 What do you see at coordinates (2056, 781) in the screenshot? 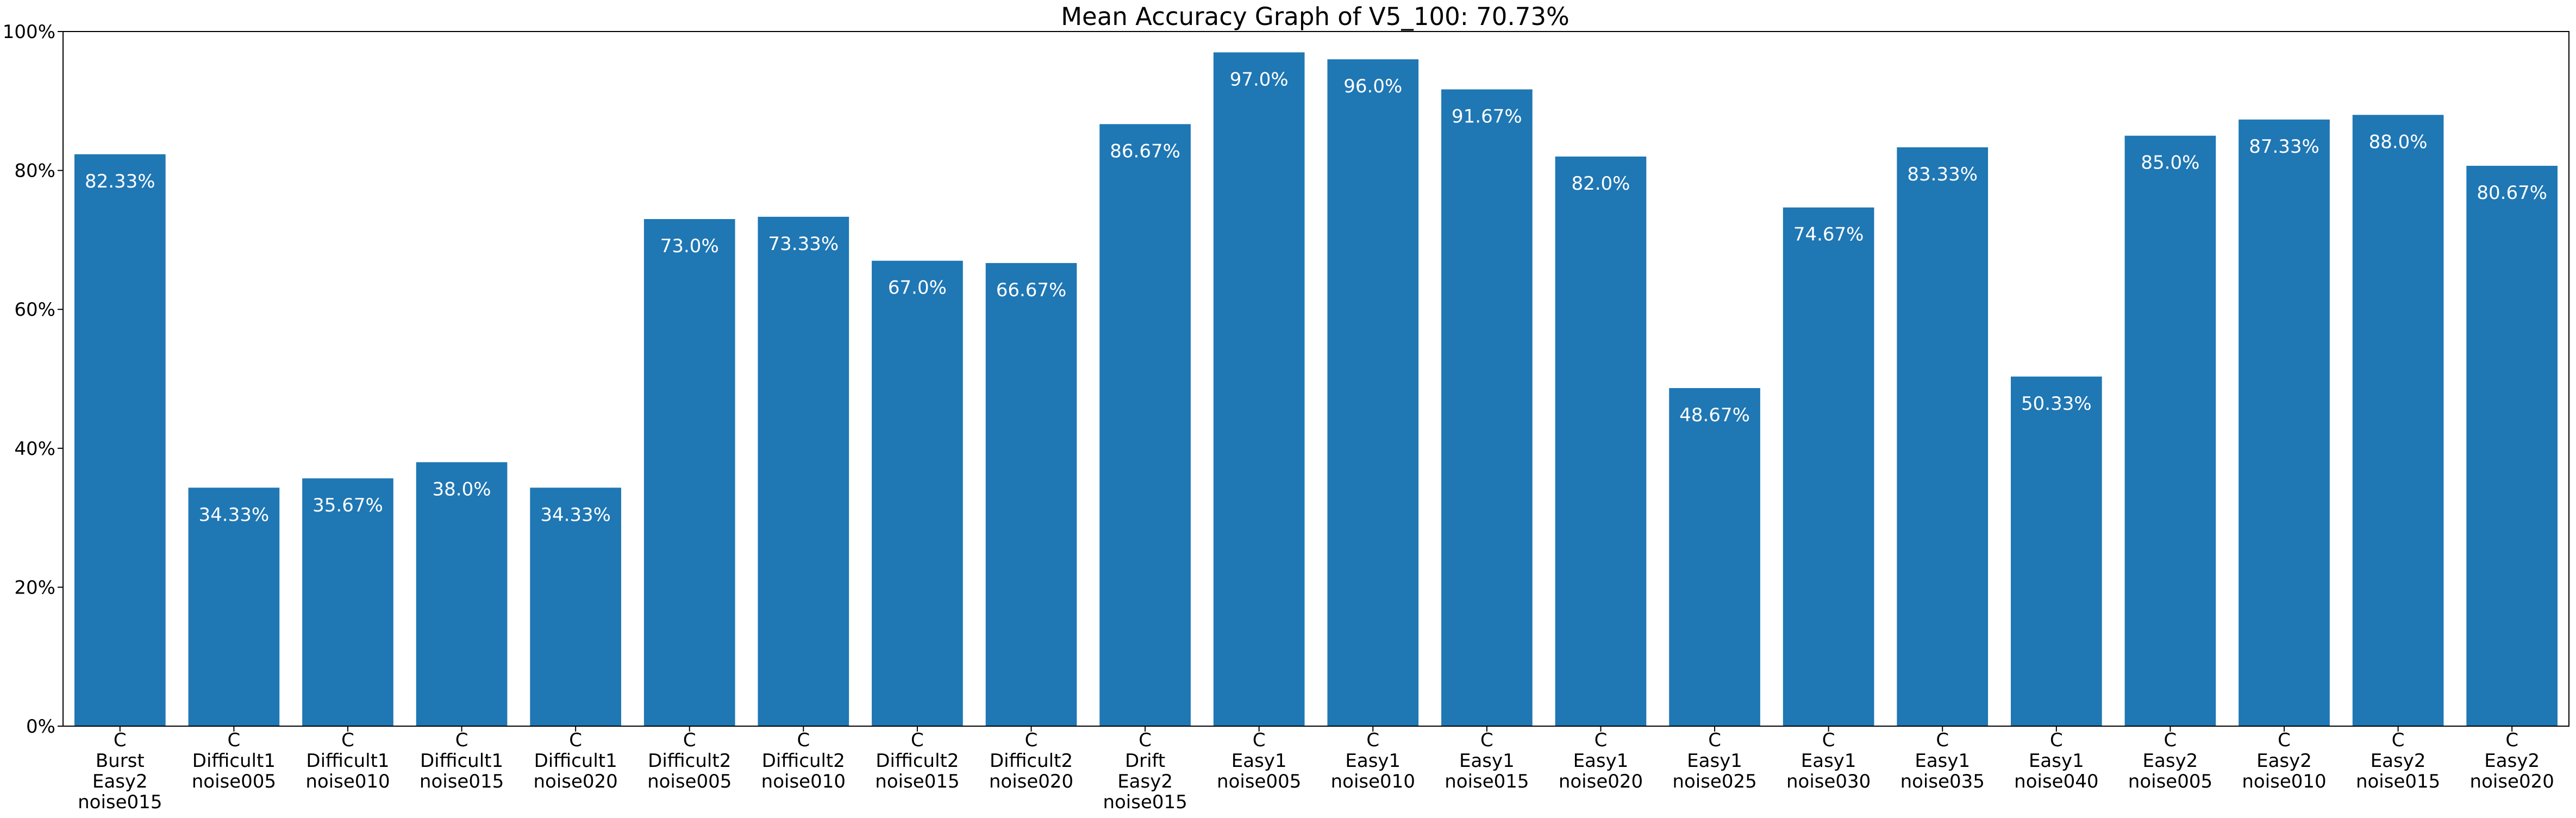
I see `x-tick-label-line: noise040` at bounding box center [2056, 781].